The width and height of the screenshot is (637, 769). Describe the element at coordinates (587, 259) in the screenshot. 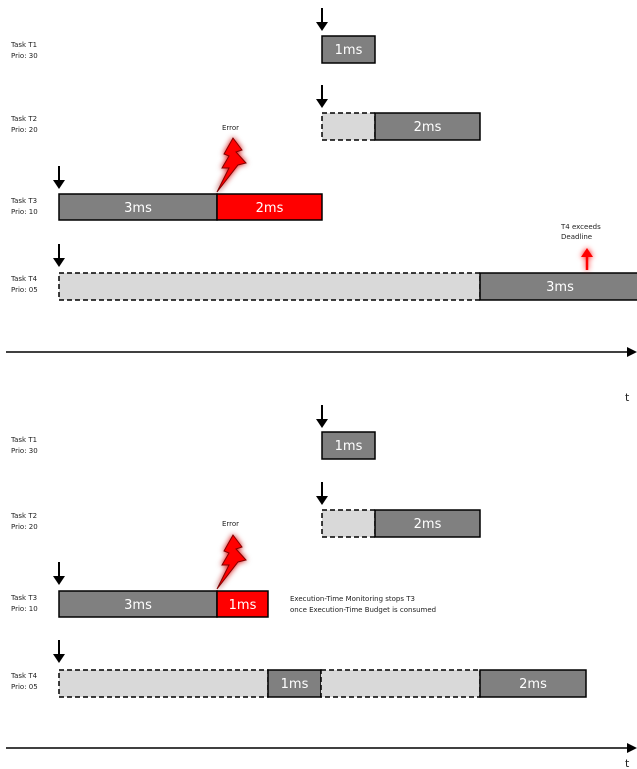

I see `deadline-arrow-icon` at that location.